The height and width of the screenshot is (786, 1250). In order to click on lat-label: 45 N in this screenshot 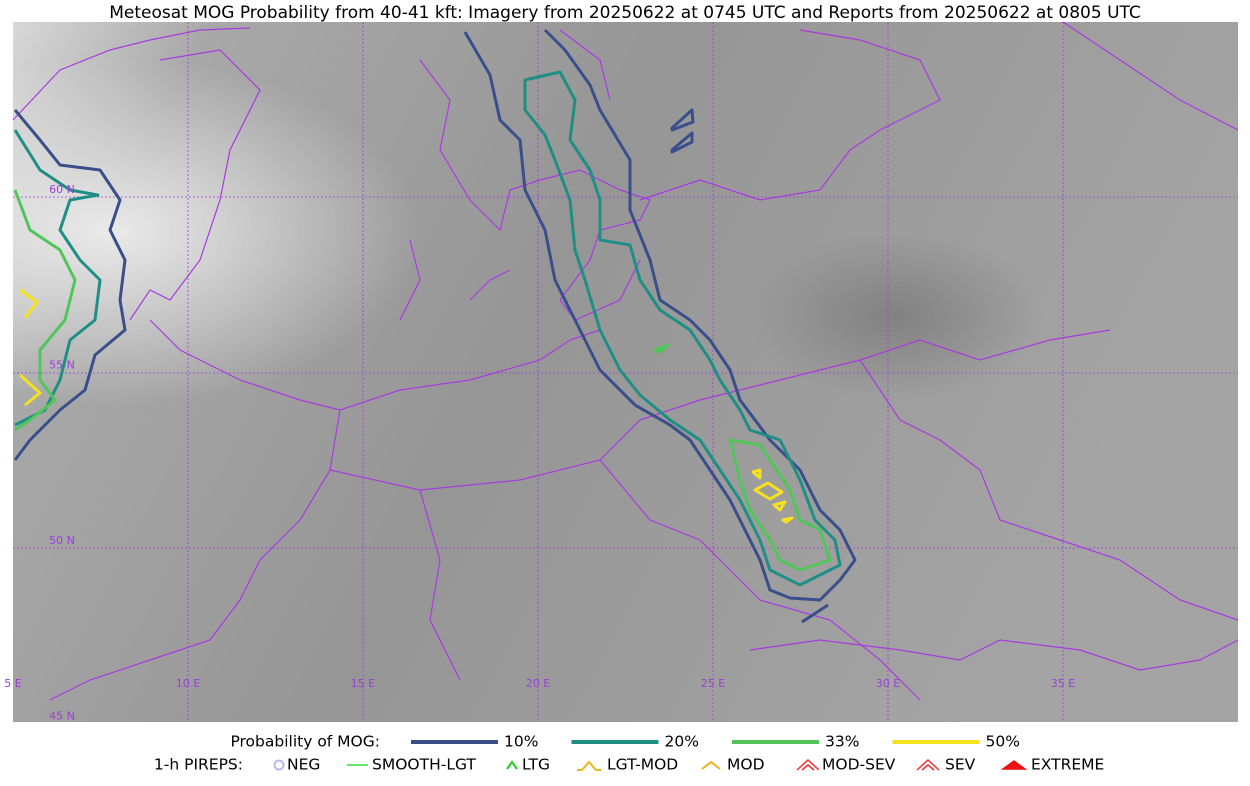, I will do `click(62, 716)`.